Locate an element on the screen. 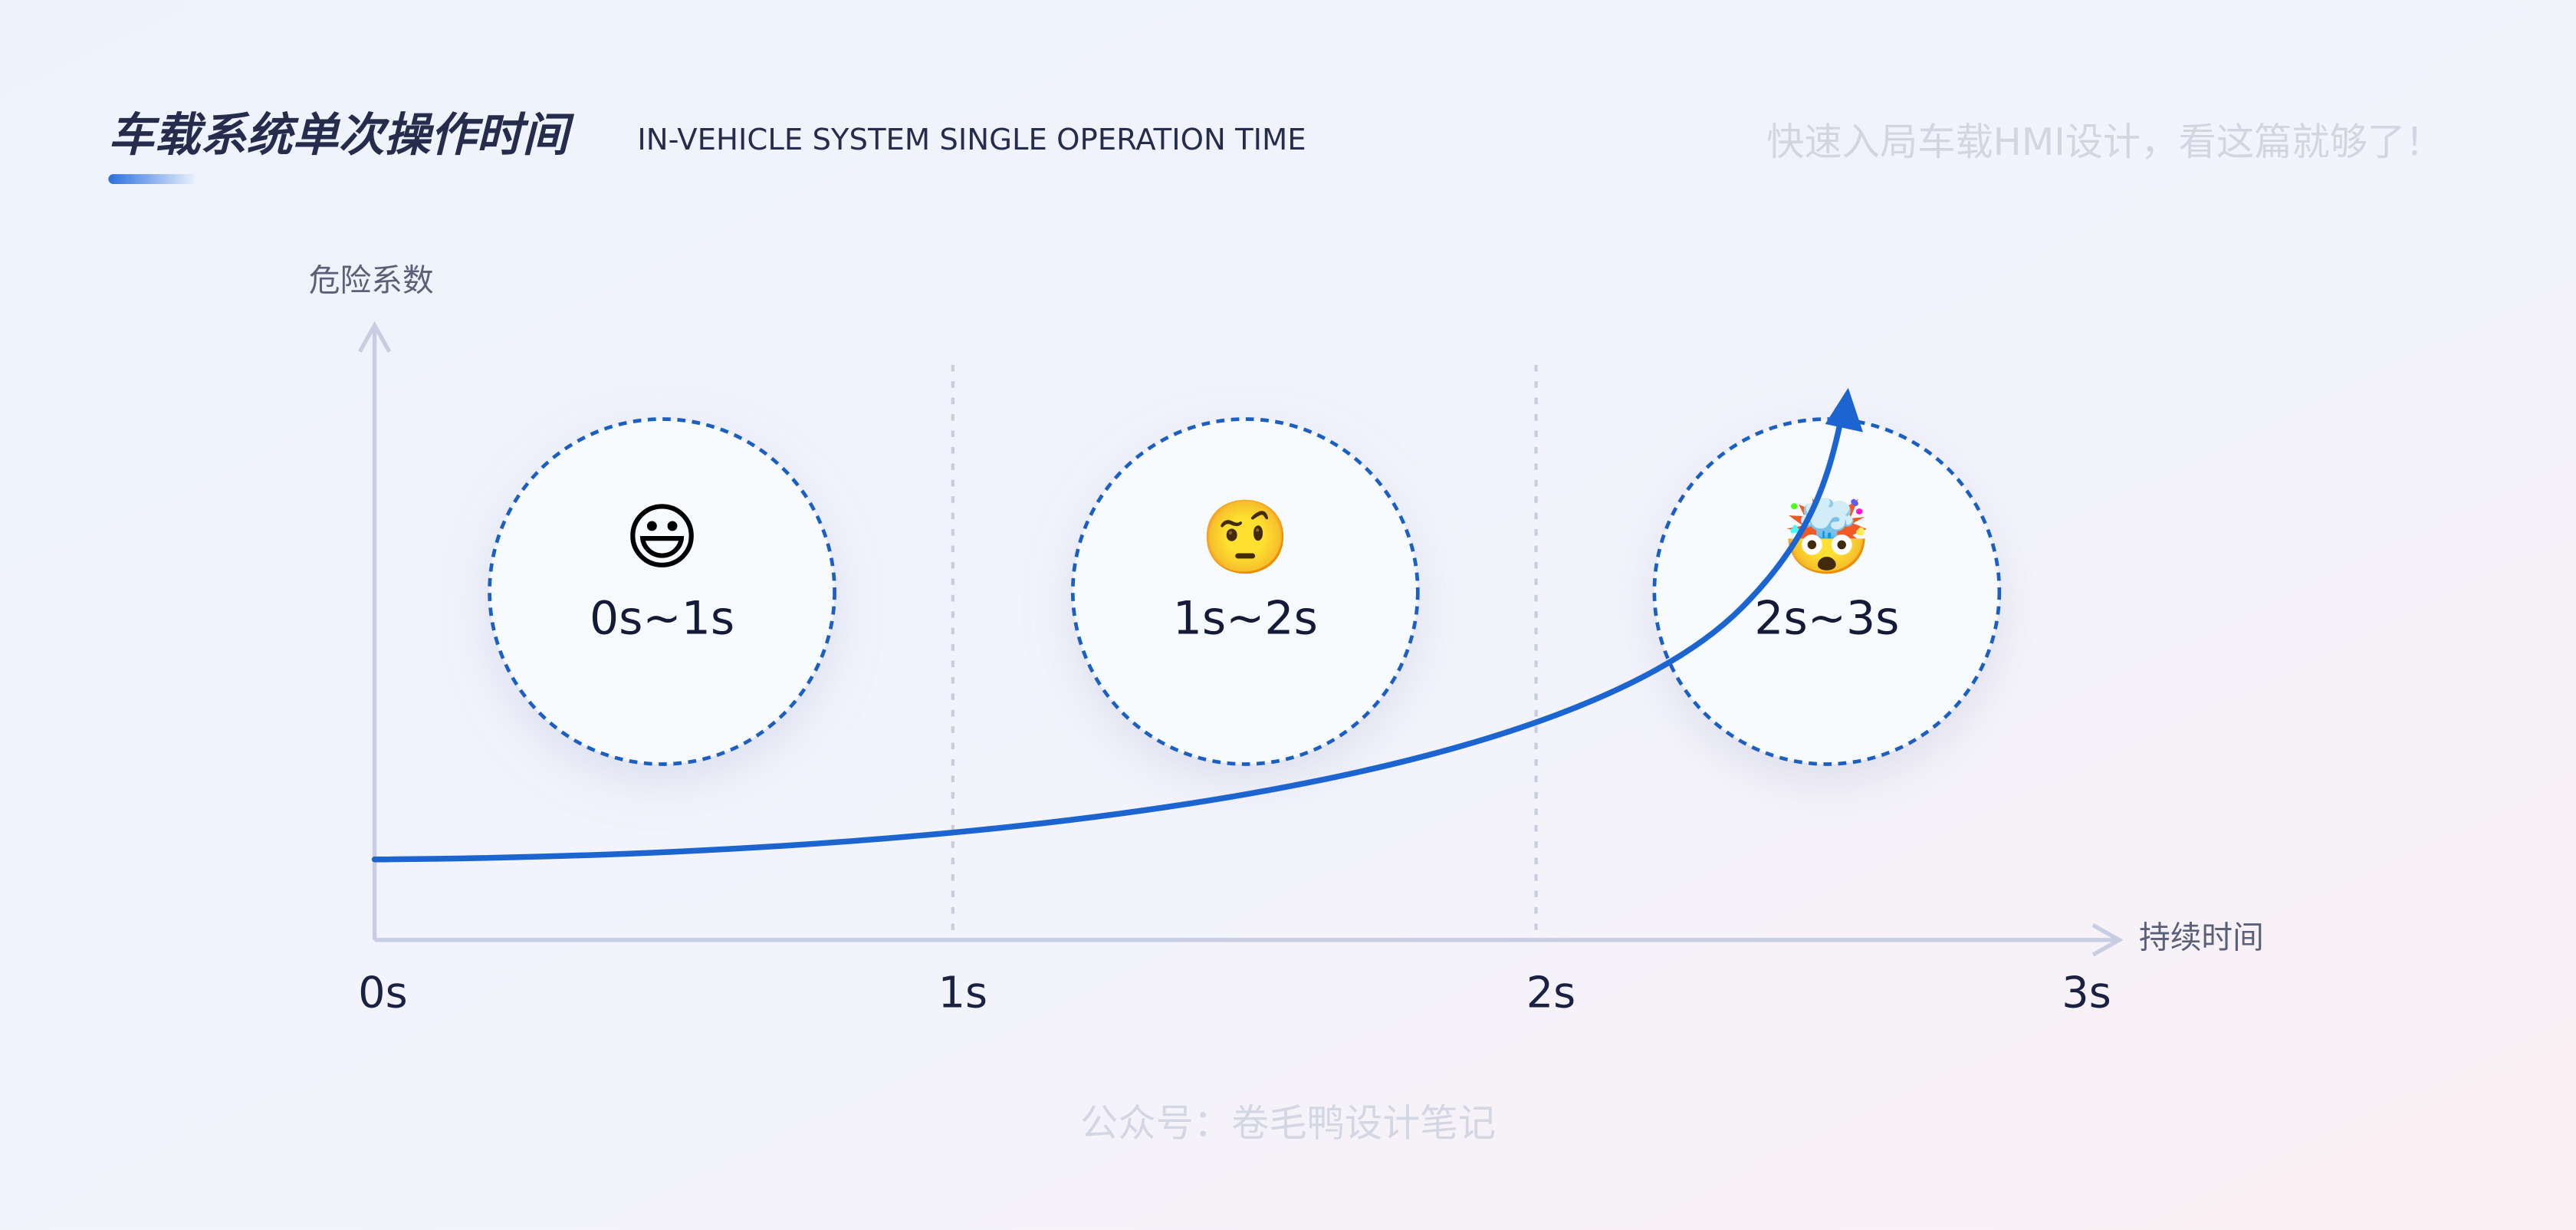 Image resolution: width=2576 pixels, height=1230 pixels. emoji: 😃 is located at coordinates (661, 537).